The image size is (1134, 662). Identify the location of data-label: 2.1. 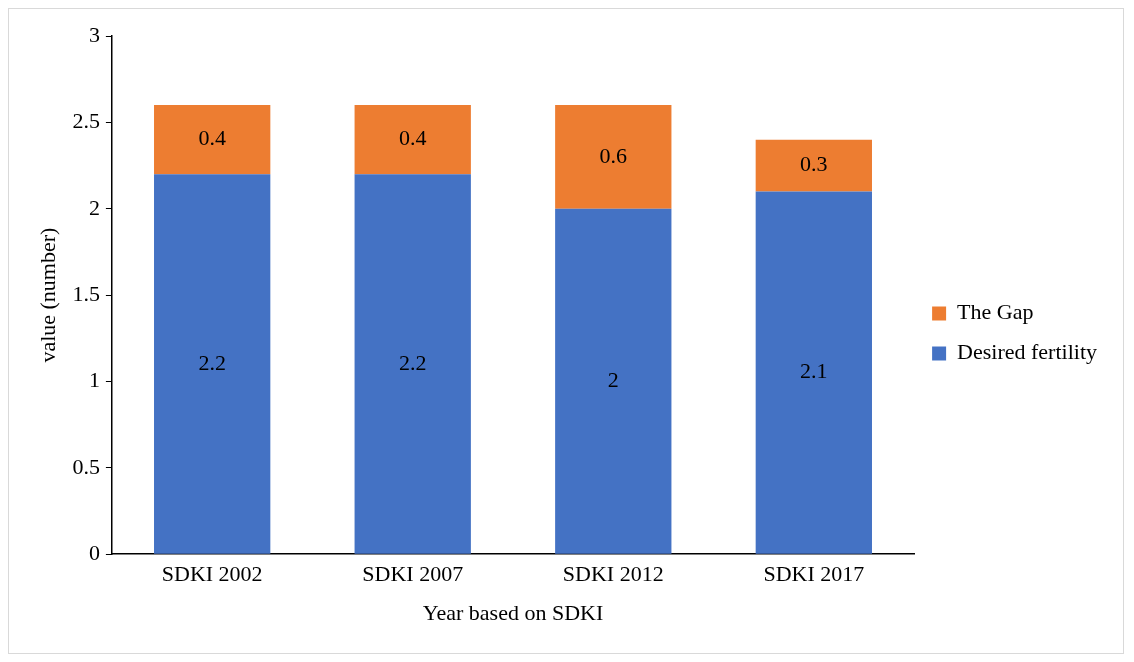
(814, 371).